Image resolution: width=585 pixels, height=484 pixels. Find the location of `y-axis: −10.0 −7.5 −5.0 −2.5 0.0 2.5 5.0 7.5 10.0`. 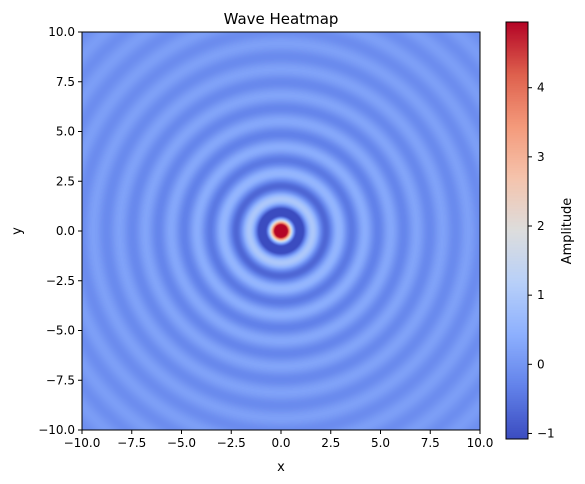

y-axis: −10.0 −7.5 −5.0 −2.5 0.0 2.5 5.0 7.5 10.0 is located at coordinates (60, 231).